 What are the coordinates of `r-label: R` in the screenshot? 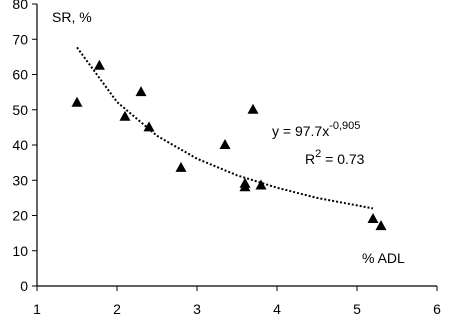 It's located at (310, 159).